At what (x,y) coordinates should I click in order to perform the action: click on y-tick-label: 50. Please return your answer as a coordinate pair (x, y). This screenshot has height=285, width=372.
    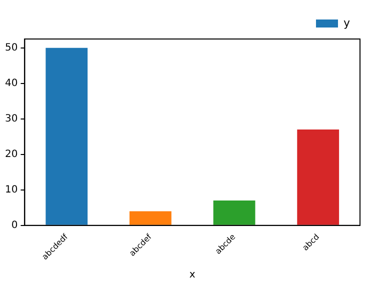
    Looking at the image, I should click on (11, 48).